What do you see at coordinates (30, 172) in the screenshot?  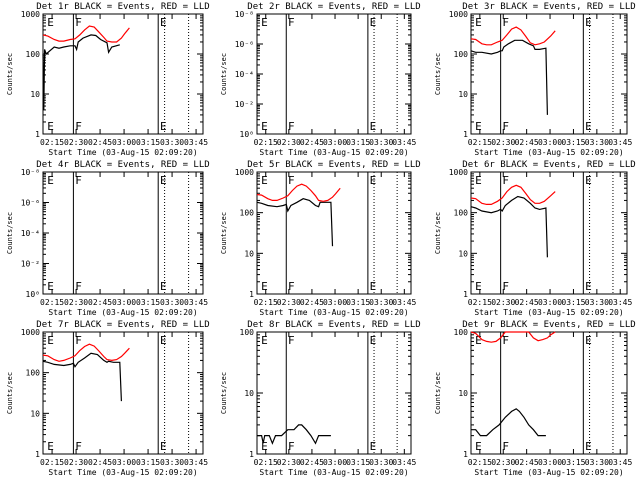 I see `y-tick-label: 10⁻⁸` at bounding box center [30, 172].